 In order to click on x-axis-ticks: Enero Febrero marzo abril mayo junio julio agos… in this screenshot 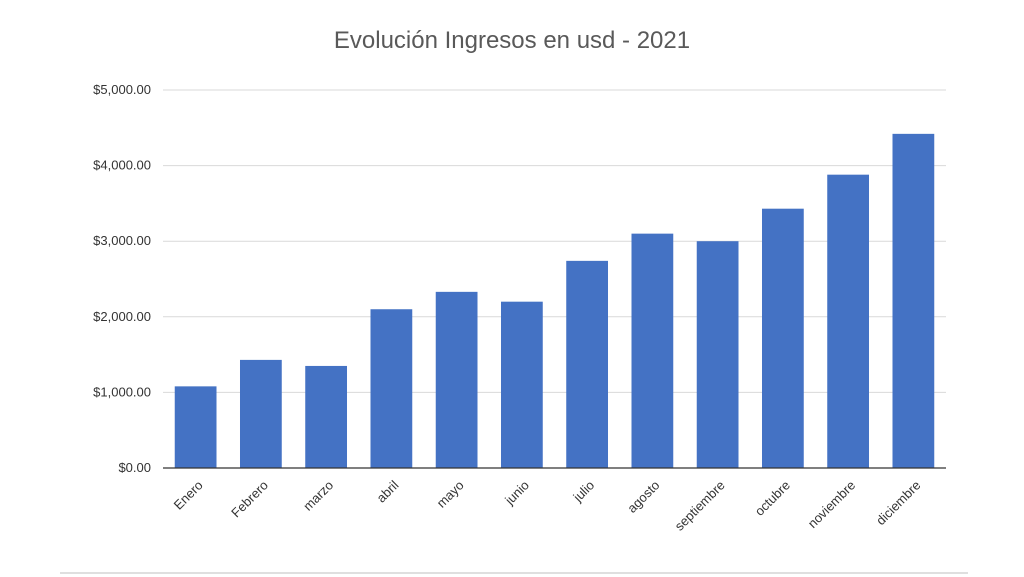, I will do `click(547, 505)`.